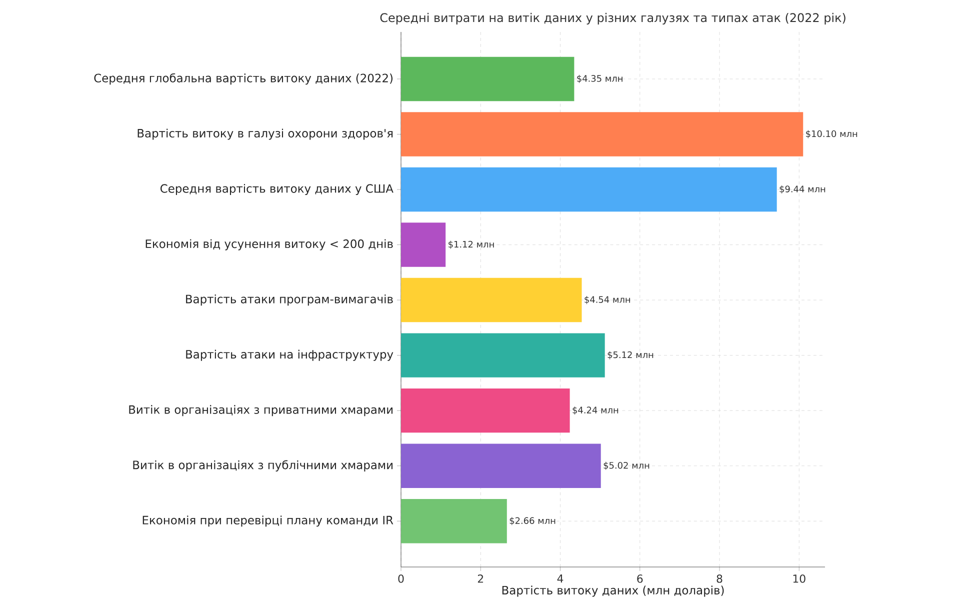  I want to click on data-label: $5.12 млн, so click(631, 355).